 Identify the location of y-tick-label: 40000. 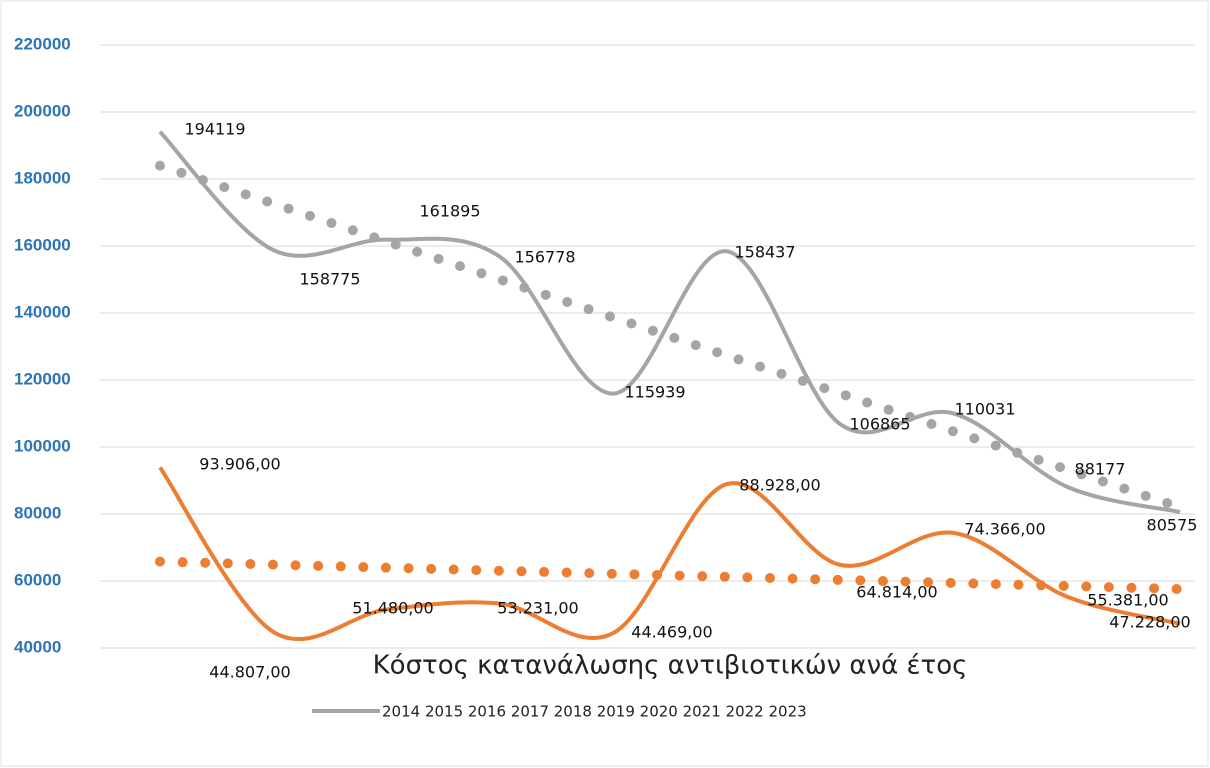
(37, 646).